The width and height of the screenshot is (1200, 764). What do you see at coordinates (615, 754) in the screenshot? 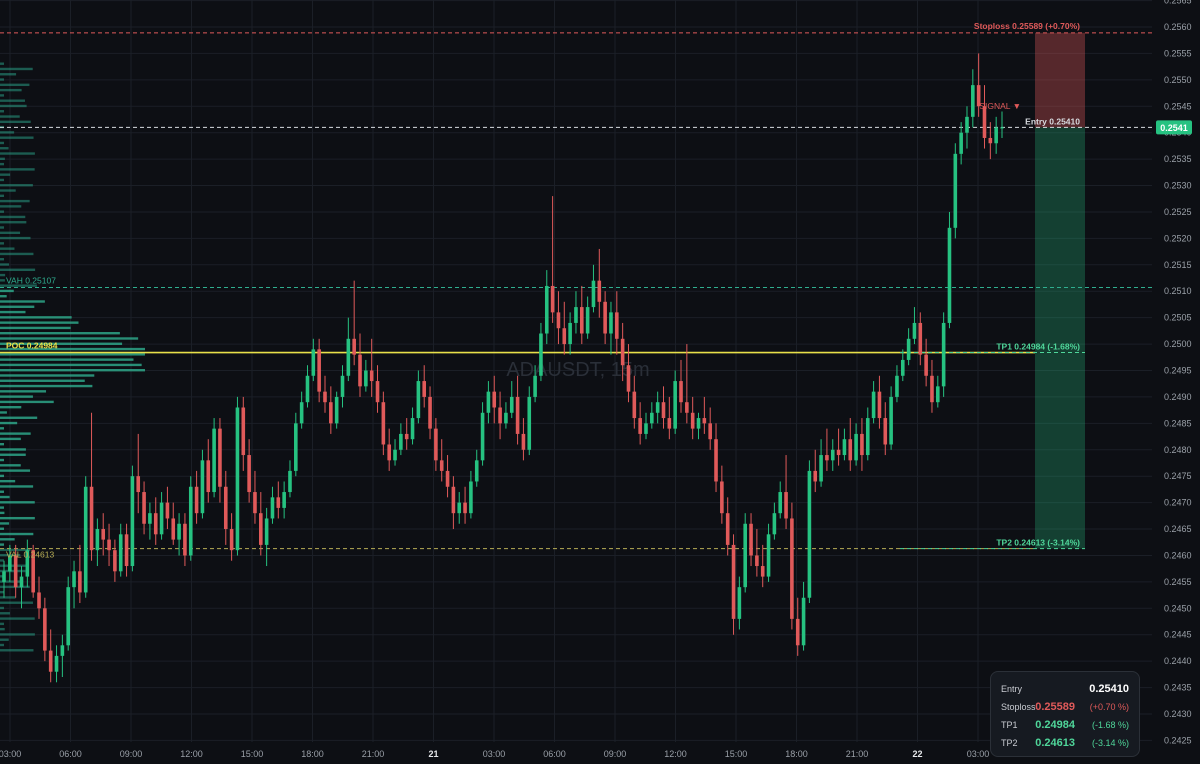
I see `x-tick-label: 09:00` at bounding box center [615, 754].